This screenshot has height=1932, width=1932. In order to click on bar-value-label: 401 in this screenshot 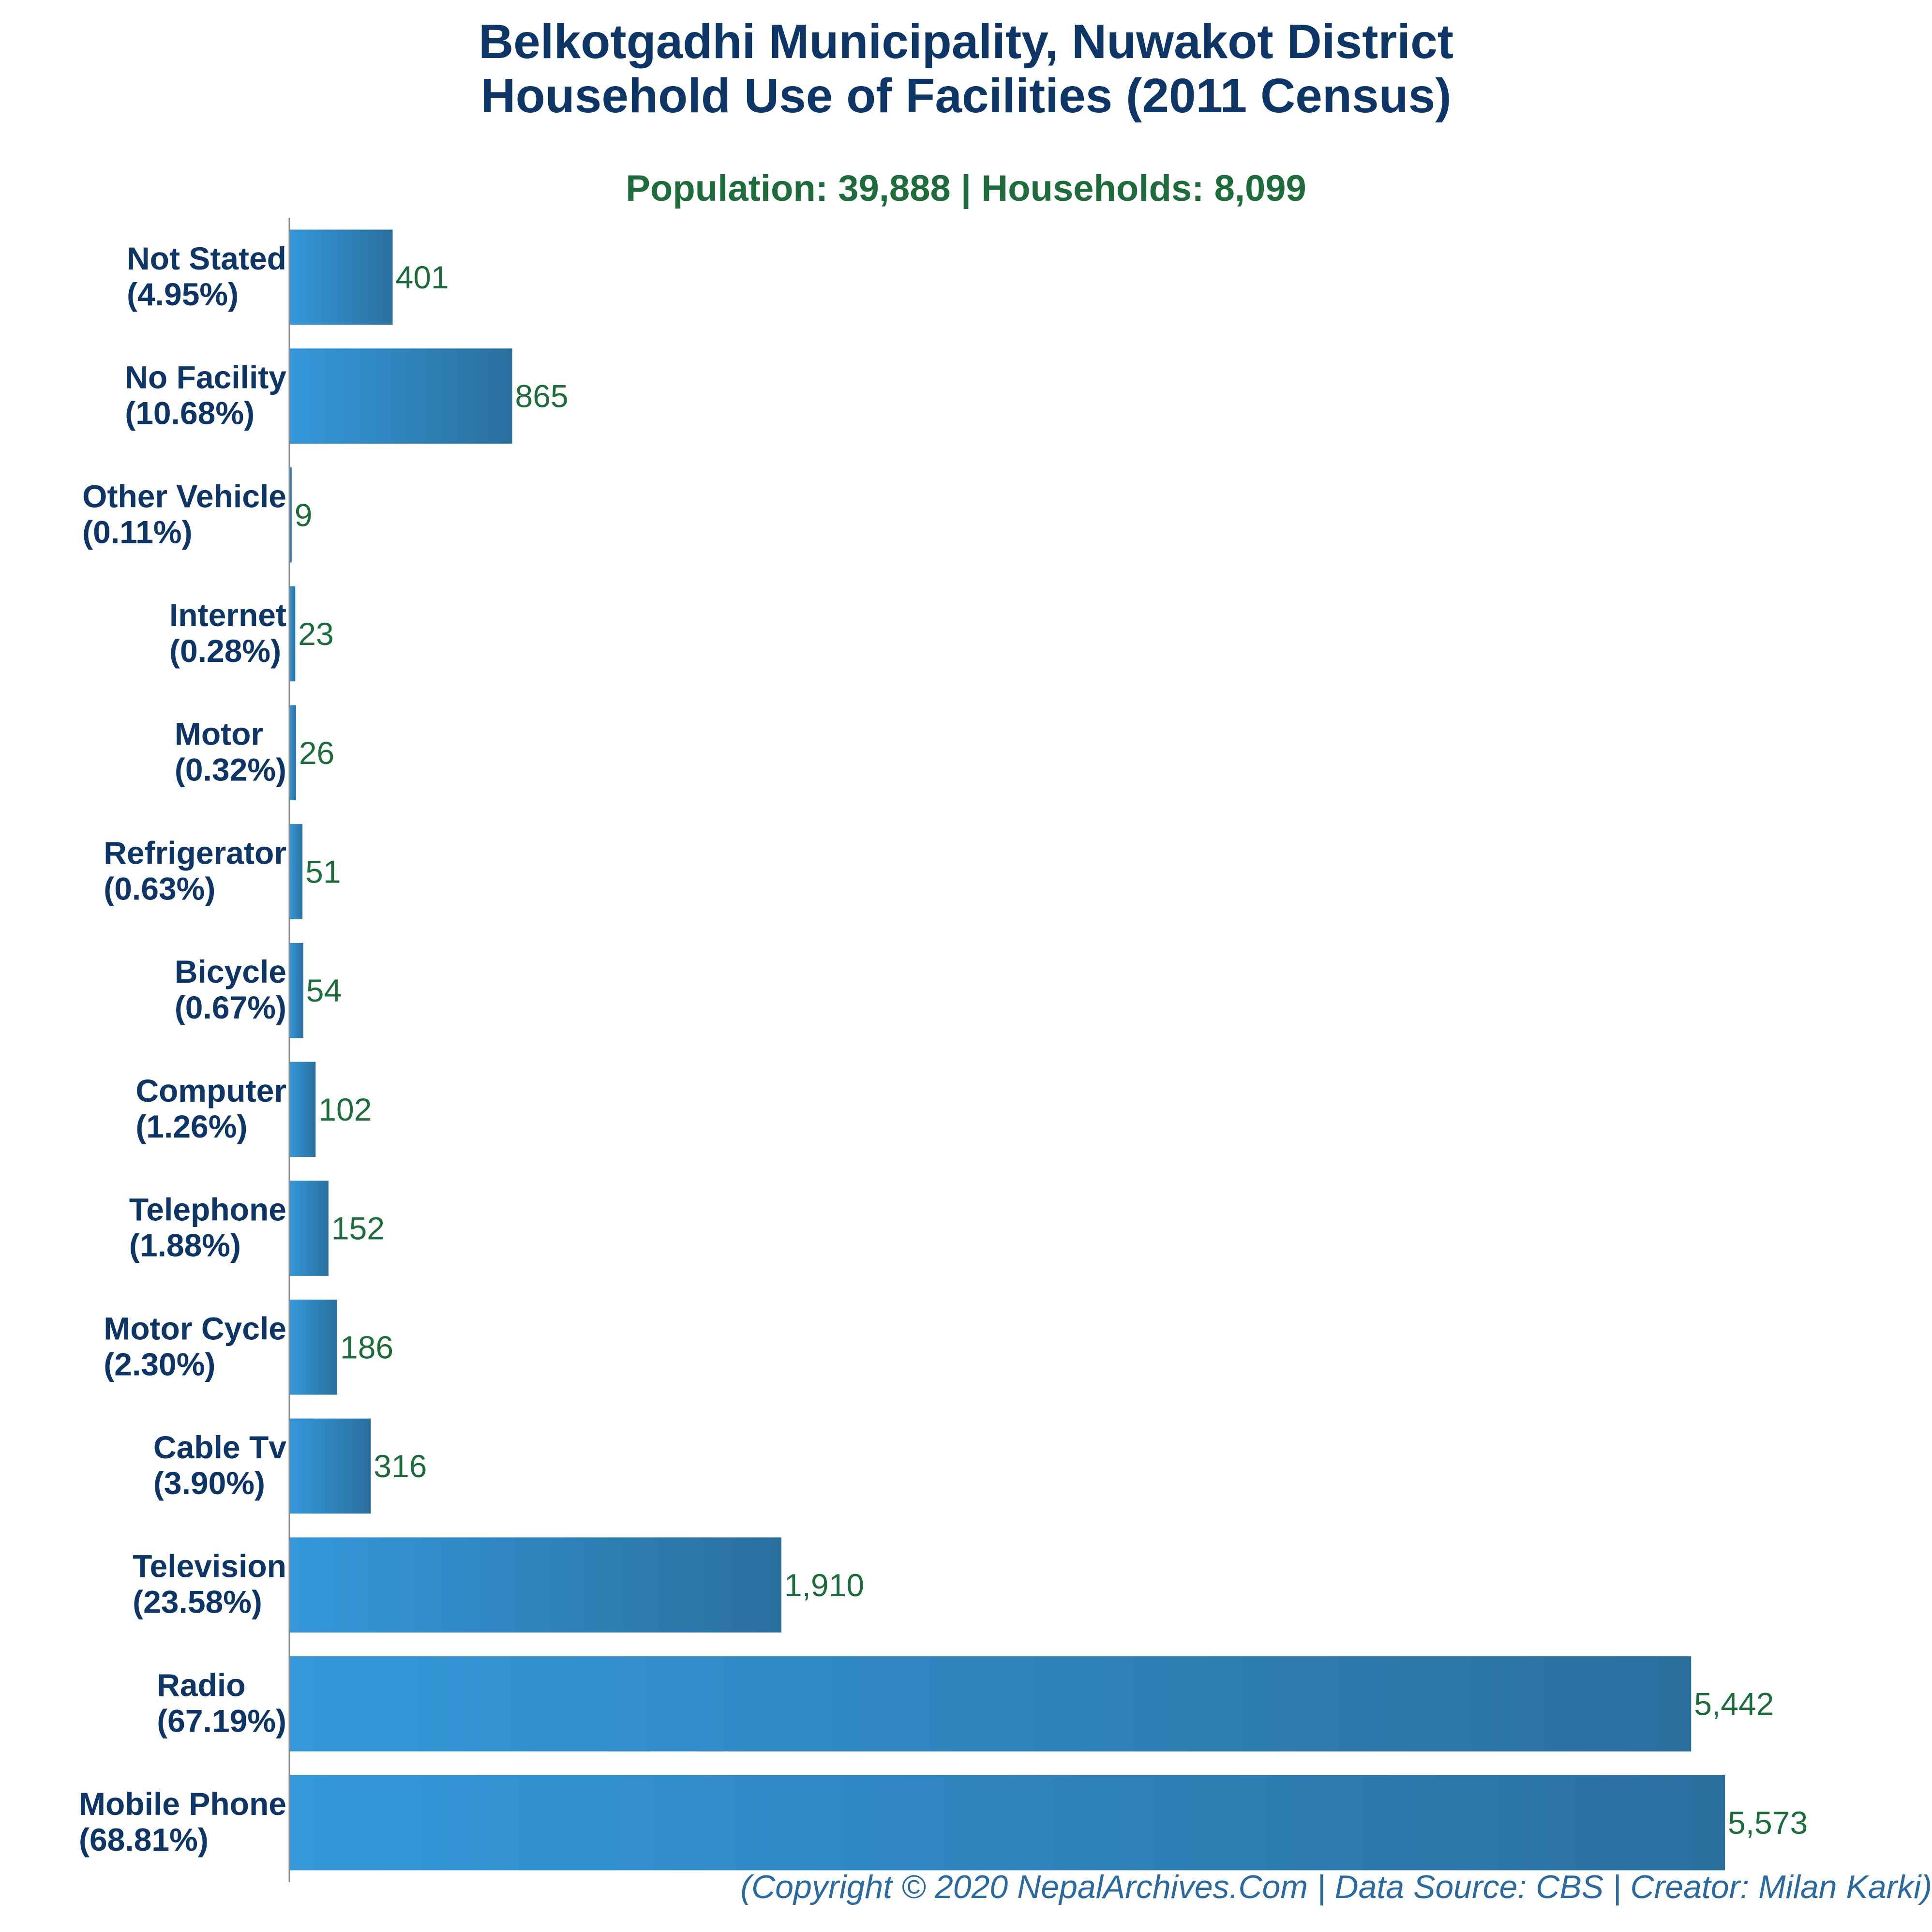, I will do `click(422, 277)`.